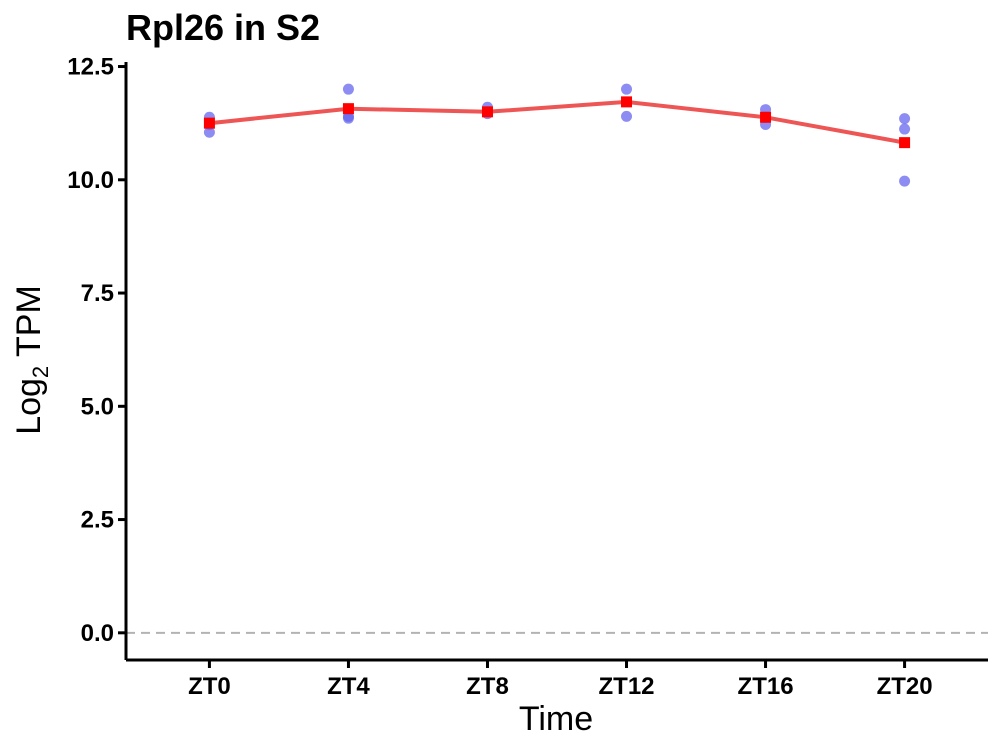  I want to click on chart-title: Rpl26 in S2, so click(223, 27).